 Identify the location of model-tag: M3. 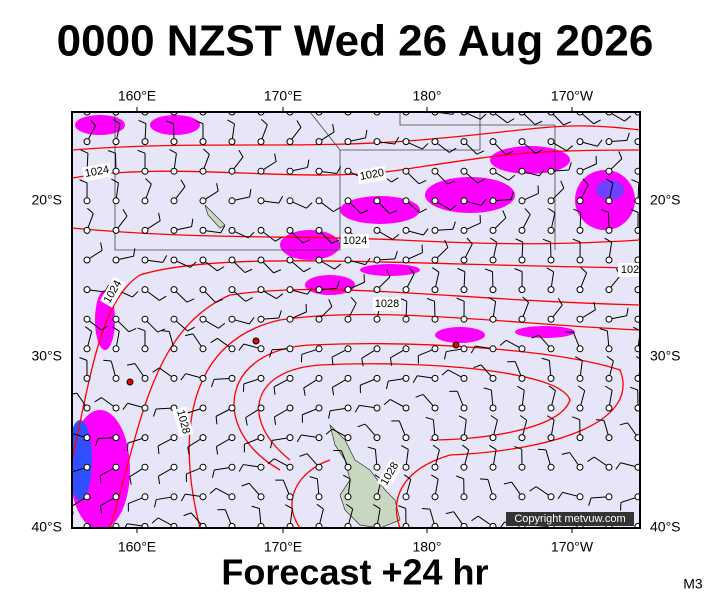
(693, 584).